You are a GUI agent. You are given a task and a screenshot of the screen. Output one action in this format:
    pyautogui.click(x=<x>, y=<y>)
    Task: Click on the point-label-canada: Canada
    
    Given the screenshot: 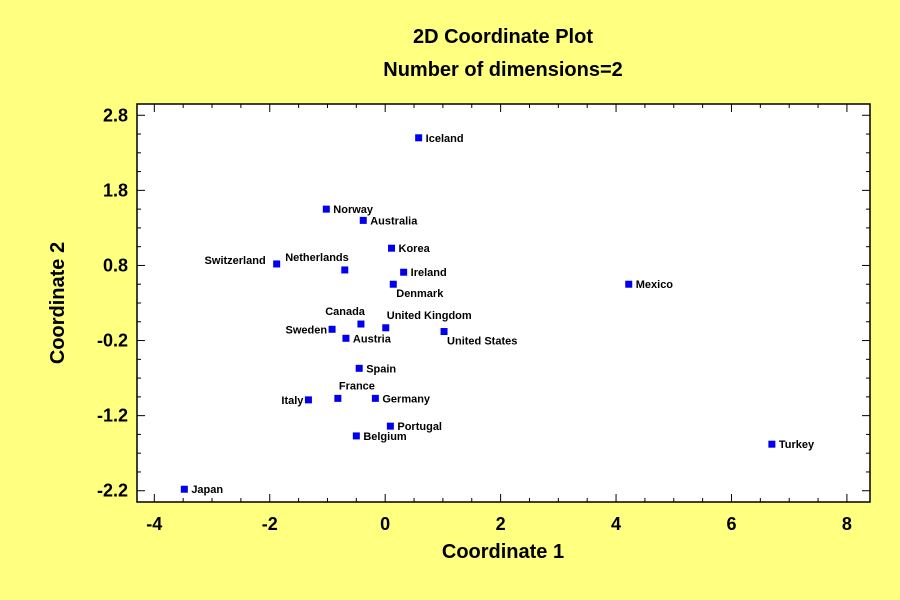 What is the action you would take?
    pyautogui.click(x=345, y=312)
    